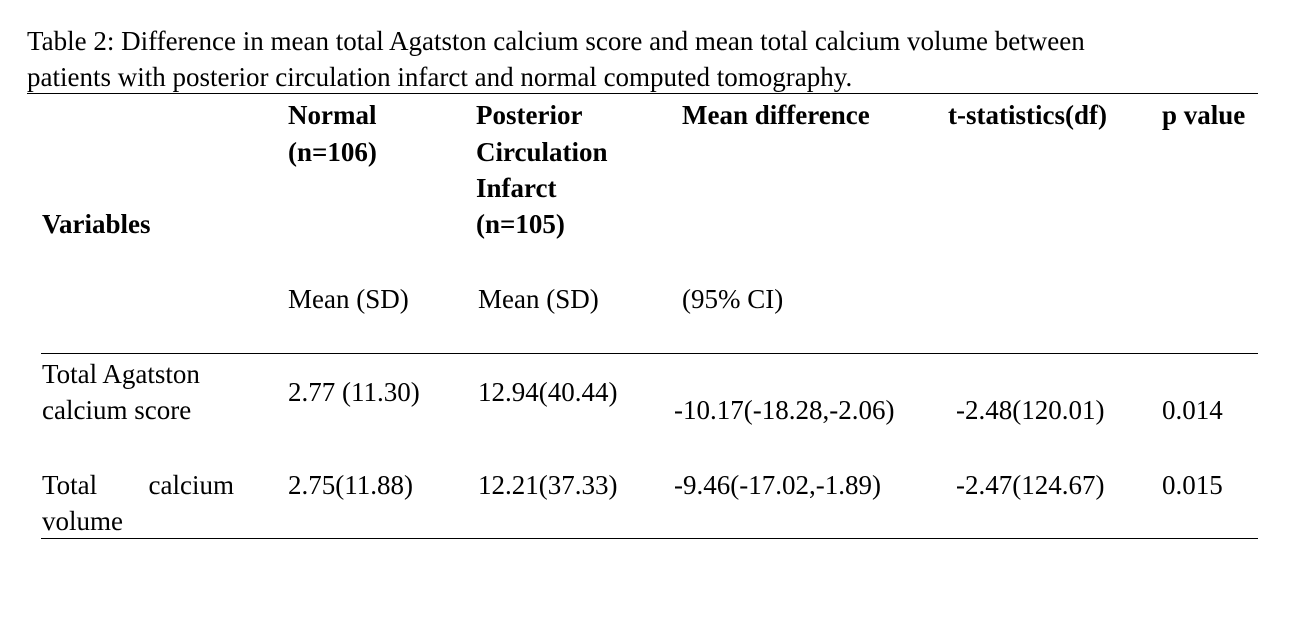 Image resolution: width=1309 pixels, height=635 pixels. I want to click on table-header-rule, so click(649, 353).